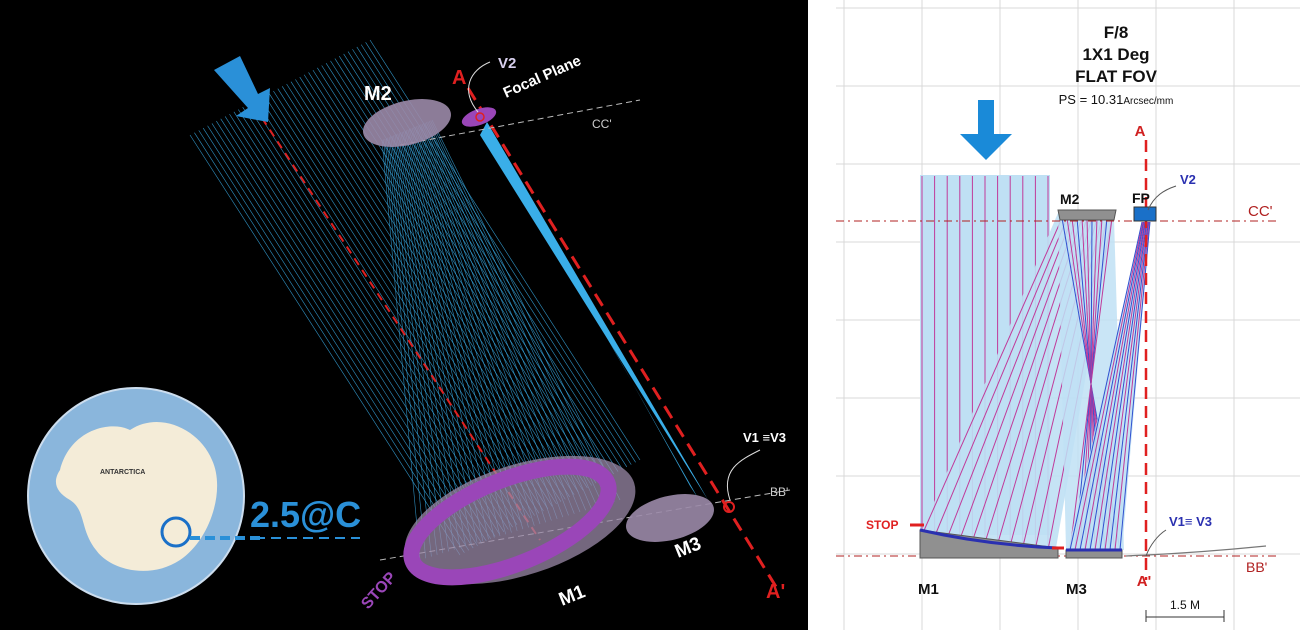 The width and height of the screenshot is (1300, 635). I want to click on stop-label: STOP, so click(882, 525).